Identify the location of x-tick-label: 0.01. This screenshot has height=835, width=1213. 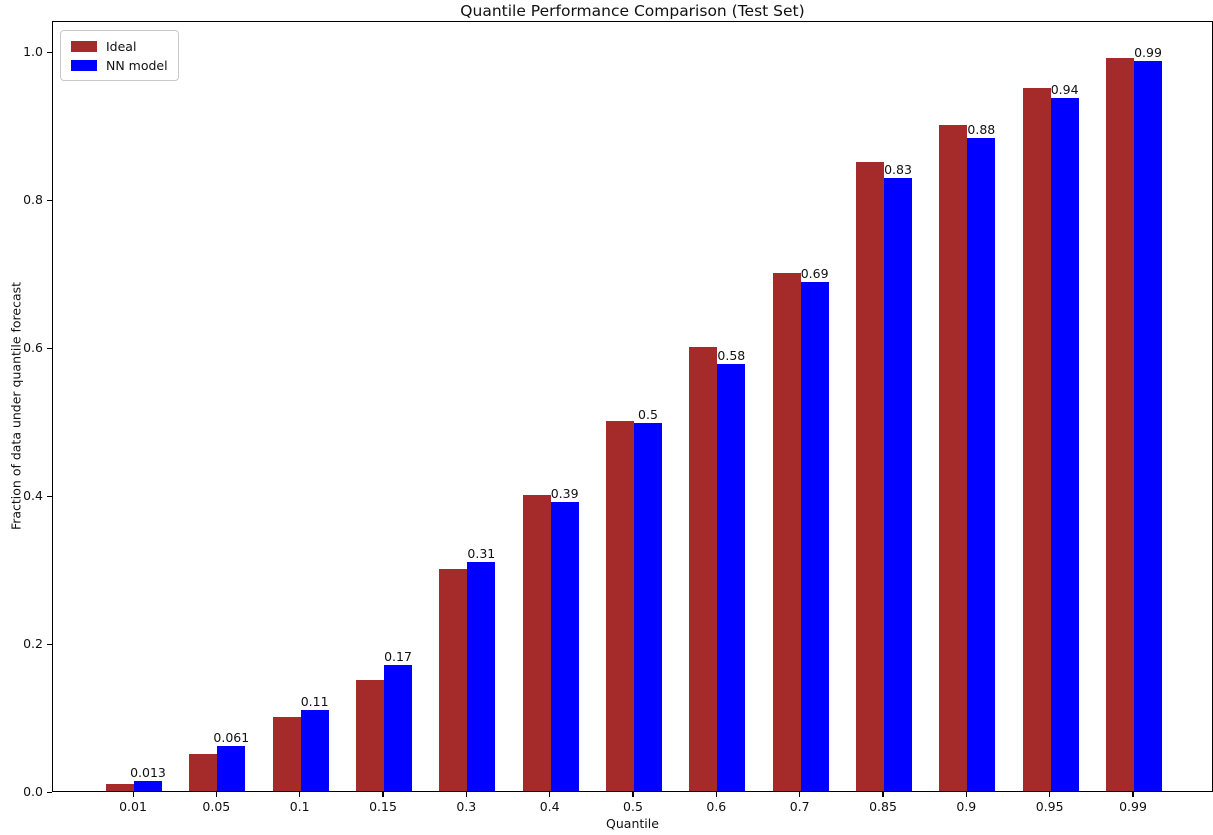
(133, 806).